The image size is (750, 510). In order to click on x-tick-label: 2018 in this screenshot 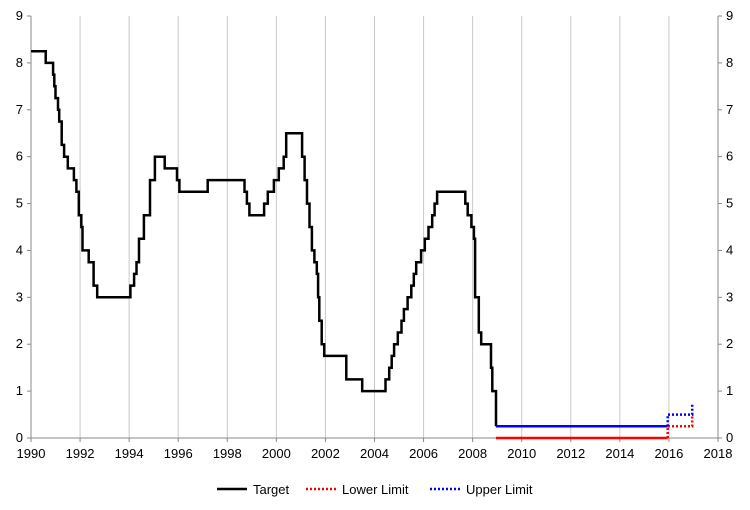, I will do `click(718, 453)`.